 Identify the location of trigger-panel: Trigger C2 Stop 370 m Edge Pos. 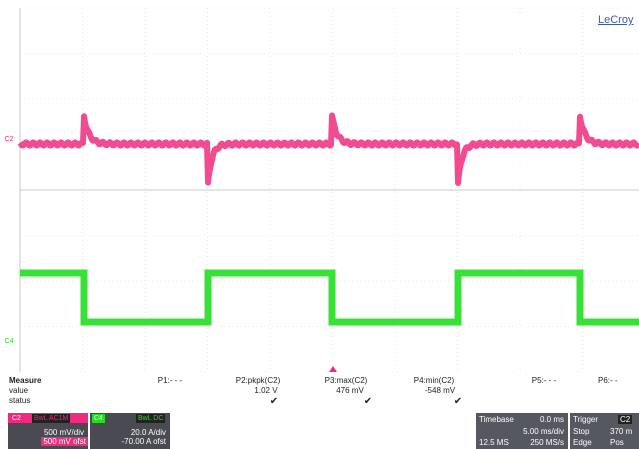
(604, 431).